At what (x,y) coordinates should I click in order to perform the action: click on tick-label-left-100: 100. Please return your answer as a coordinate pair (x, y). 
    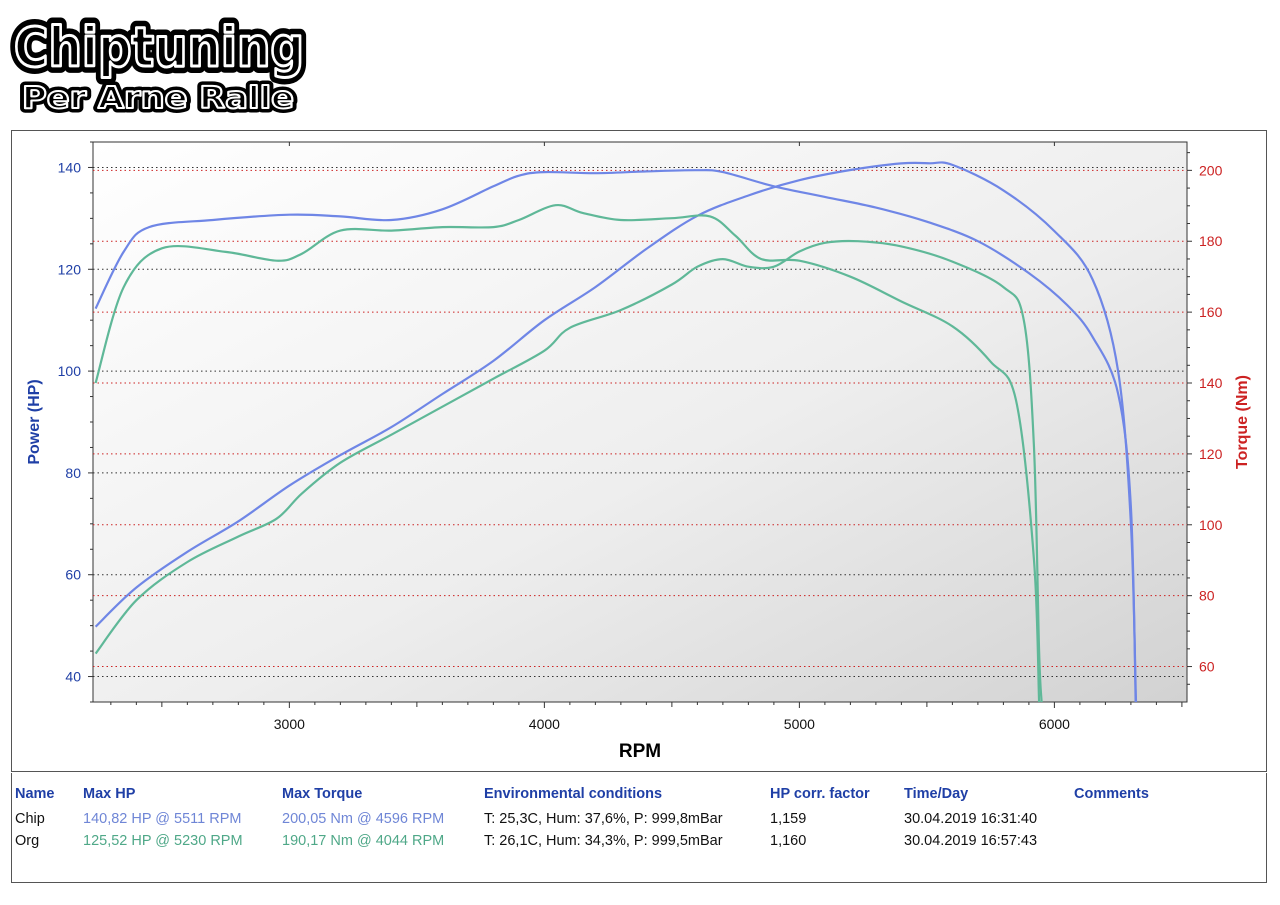
    Looking at the image, I should click on (70, 371).